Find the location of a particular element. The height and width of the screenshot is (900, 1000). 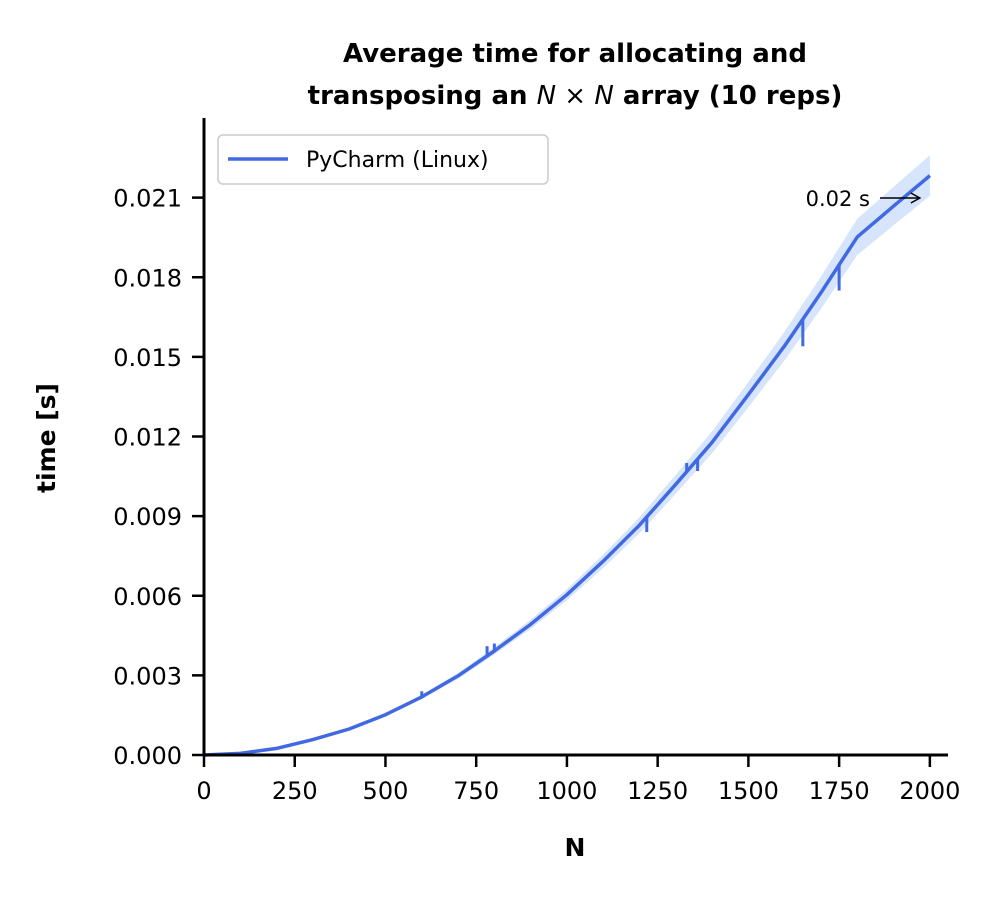

y-tick-label: 0.003 is located at coordinates (147, 676).